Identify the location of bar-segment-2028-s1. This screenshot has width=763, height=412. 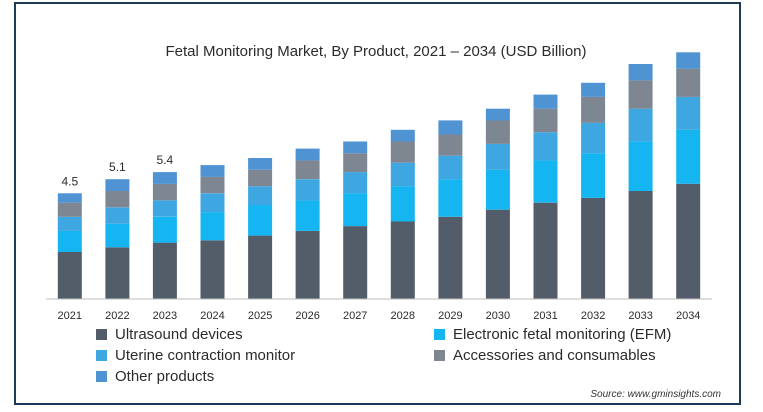
(402, 204).